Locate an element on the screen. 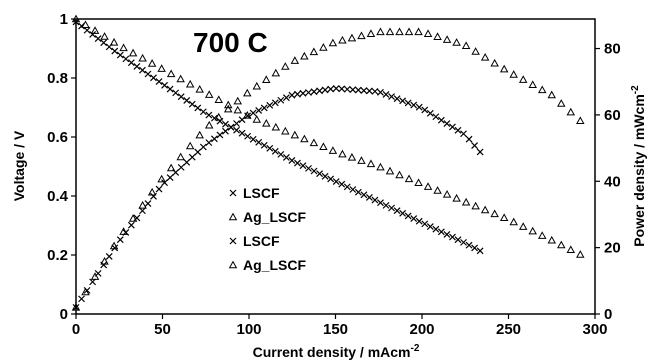 The width and height of the screenshot is (648, 360). x-tick-label: 250 is located at coordinates (508, 329).